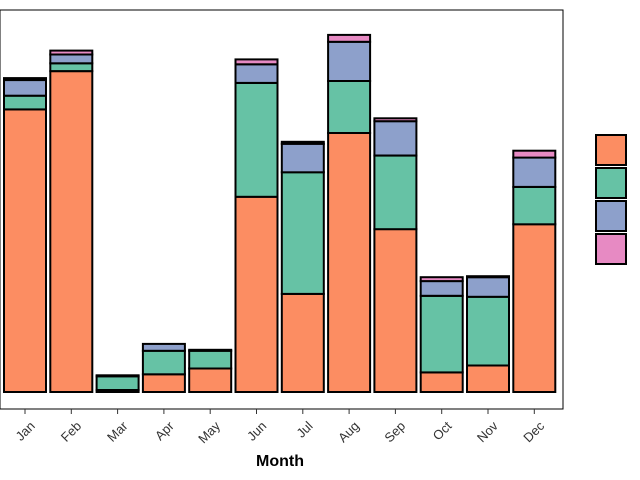  I want to click on x-axis-ticks: Jan Feb Mar Apr May Jun Jul Aug Sep Oct Nov Dec, so click(280, 427).